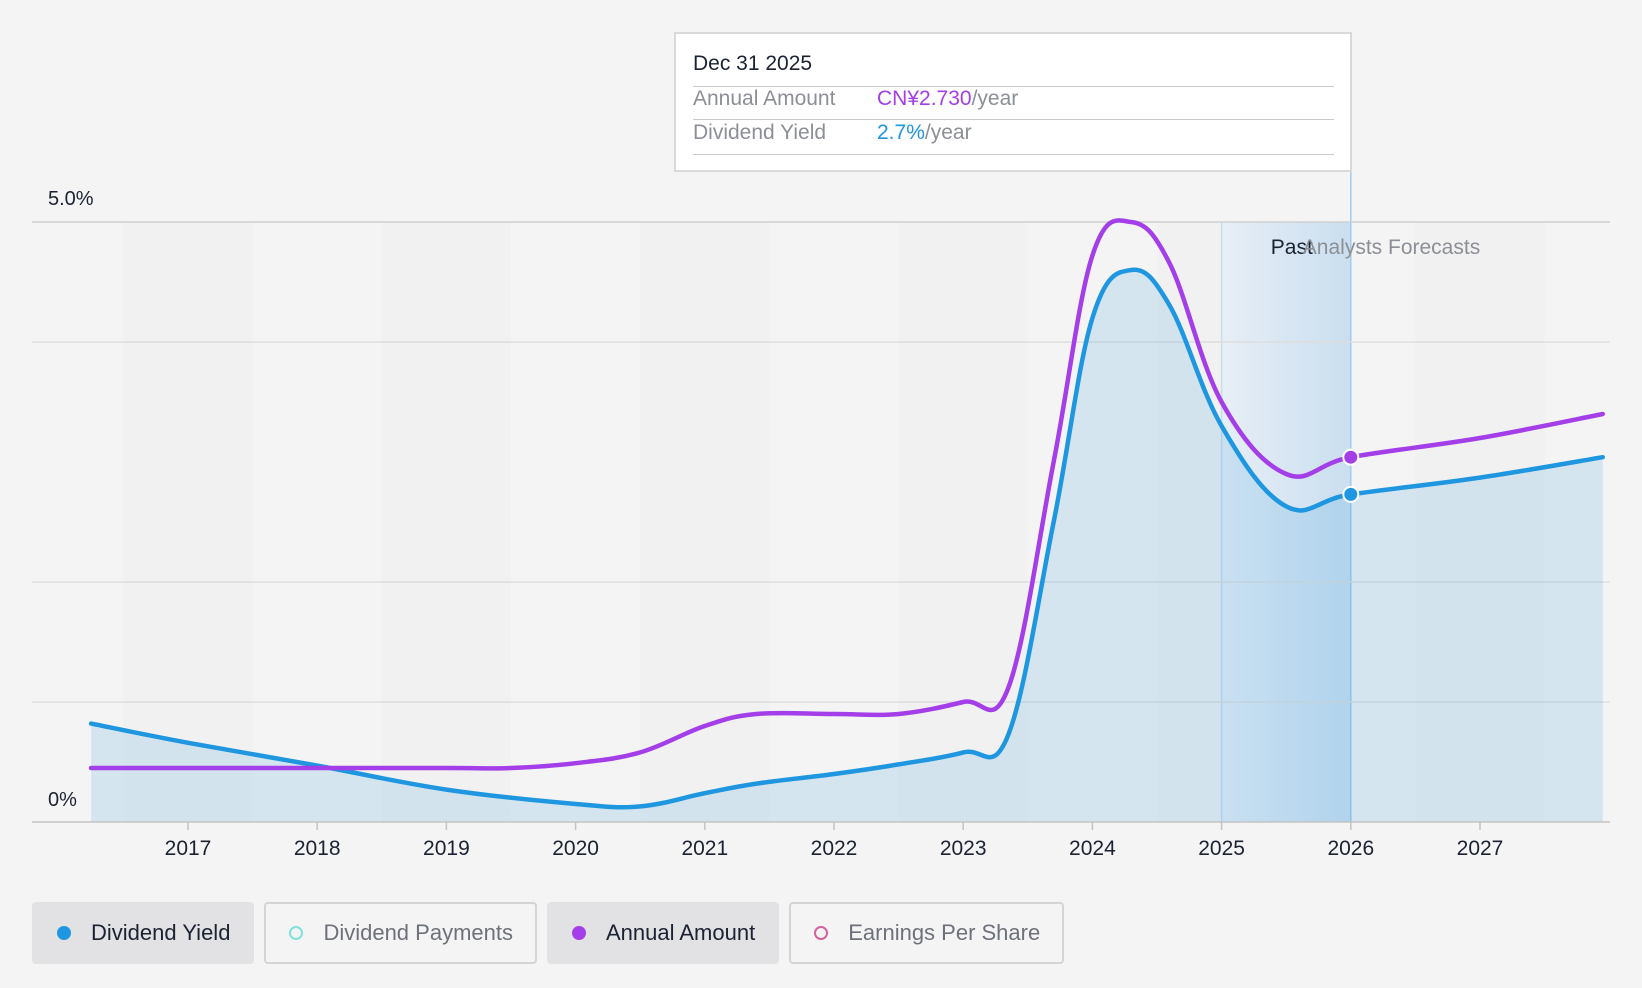  What do you see at coordinates (1350, 848) in the screenshot?
I see `x-tick-label: 2026` at bounding box center [1350, 848].